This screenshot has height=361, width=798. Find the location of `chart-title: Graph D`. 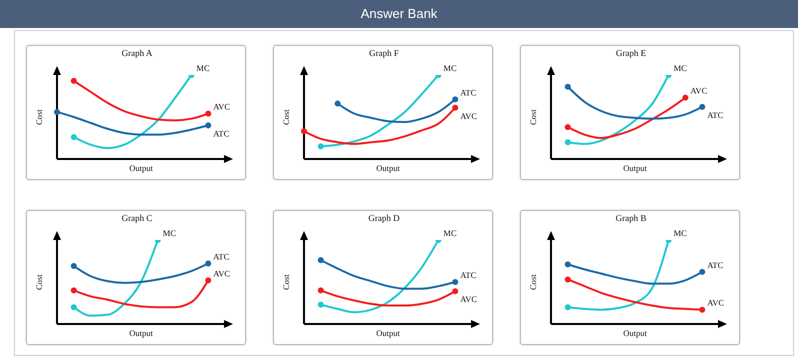

chart-title: Graph D is located at coordinates (384, 218).